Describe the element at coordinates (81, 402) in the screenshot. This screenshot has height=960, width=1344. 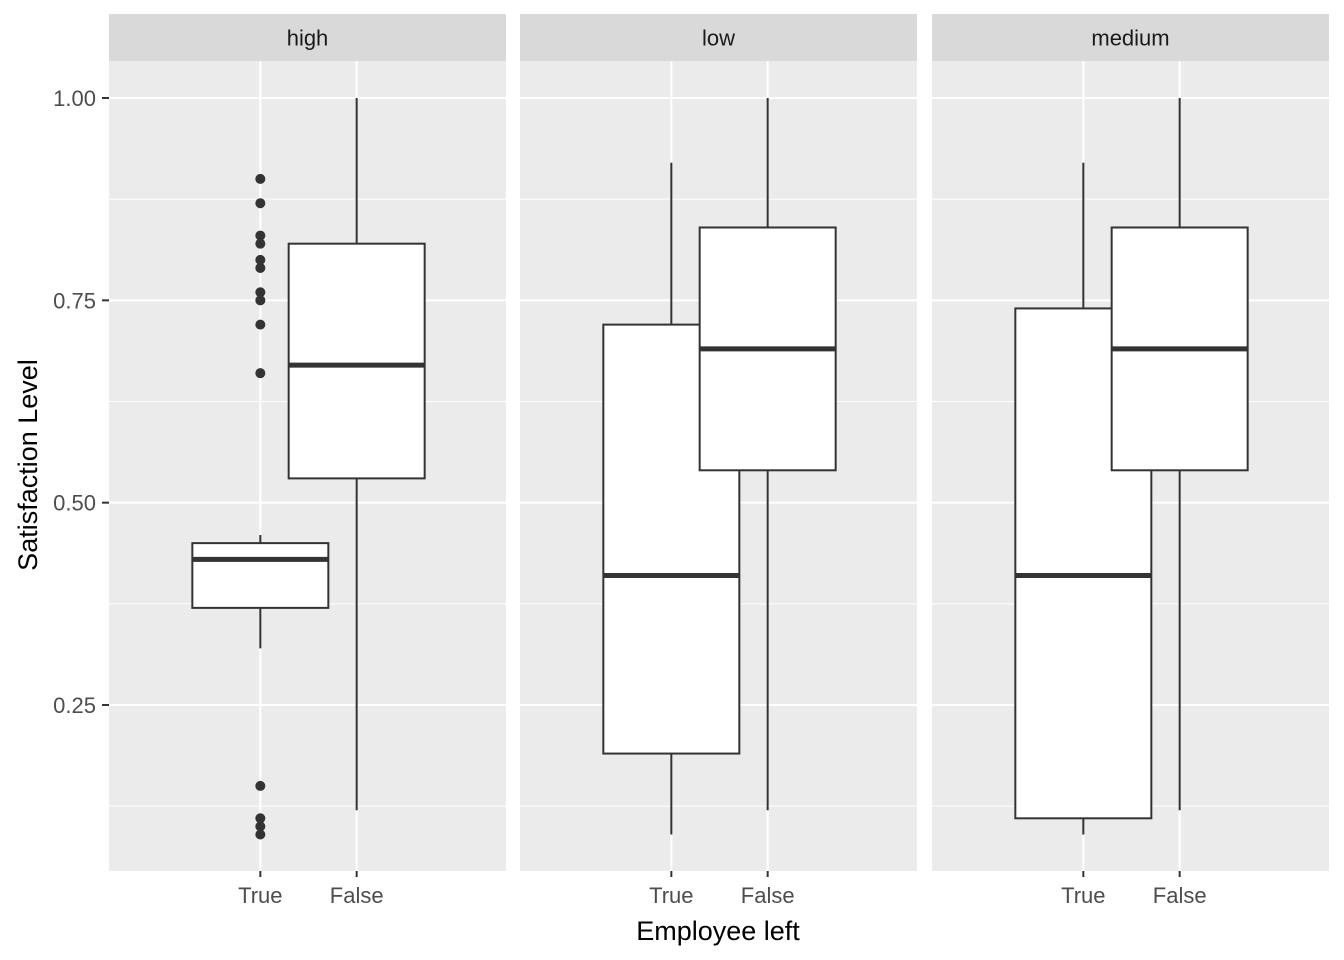
I see `y-axis: 0.25 0.50 0.75 1.00` at that location.